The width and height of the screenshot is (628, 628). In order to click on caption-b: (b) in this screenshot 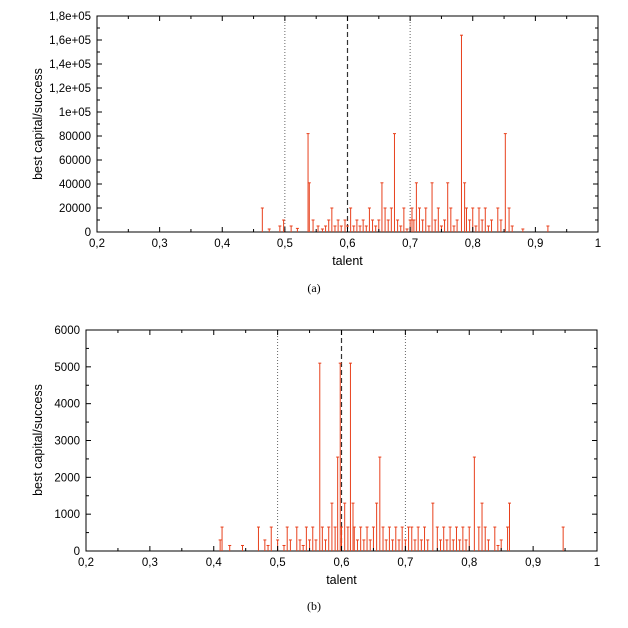, I will do `click(314, 606)`.